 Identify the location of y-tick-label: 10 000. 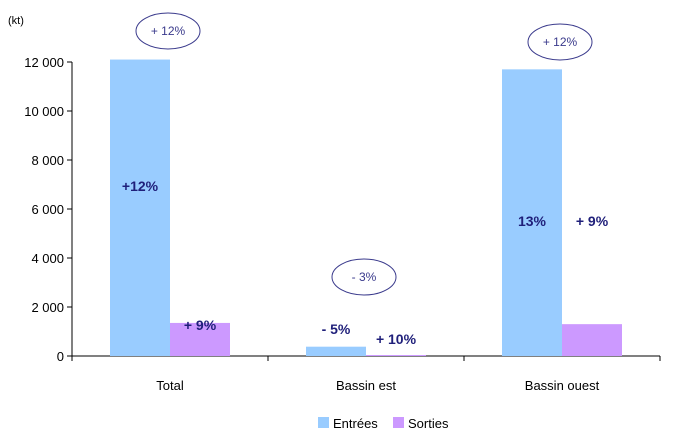
(44, 111).